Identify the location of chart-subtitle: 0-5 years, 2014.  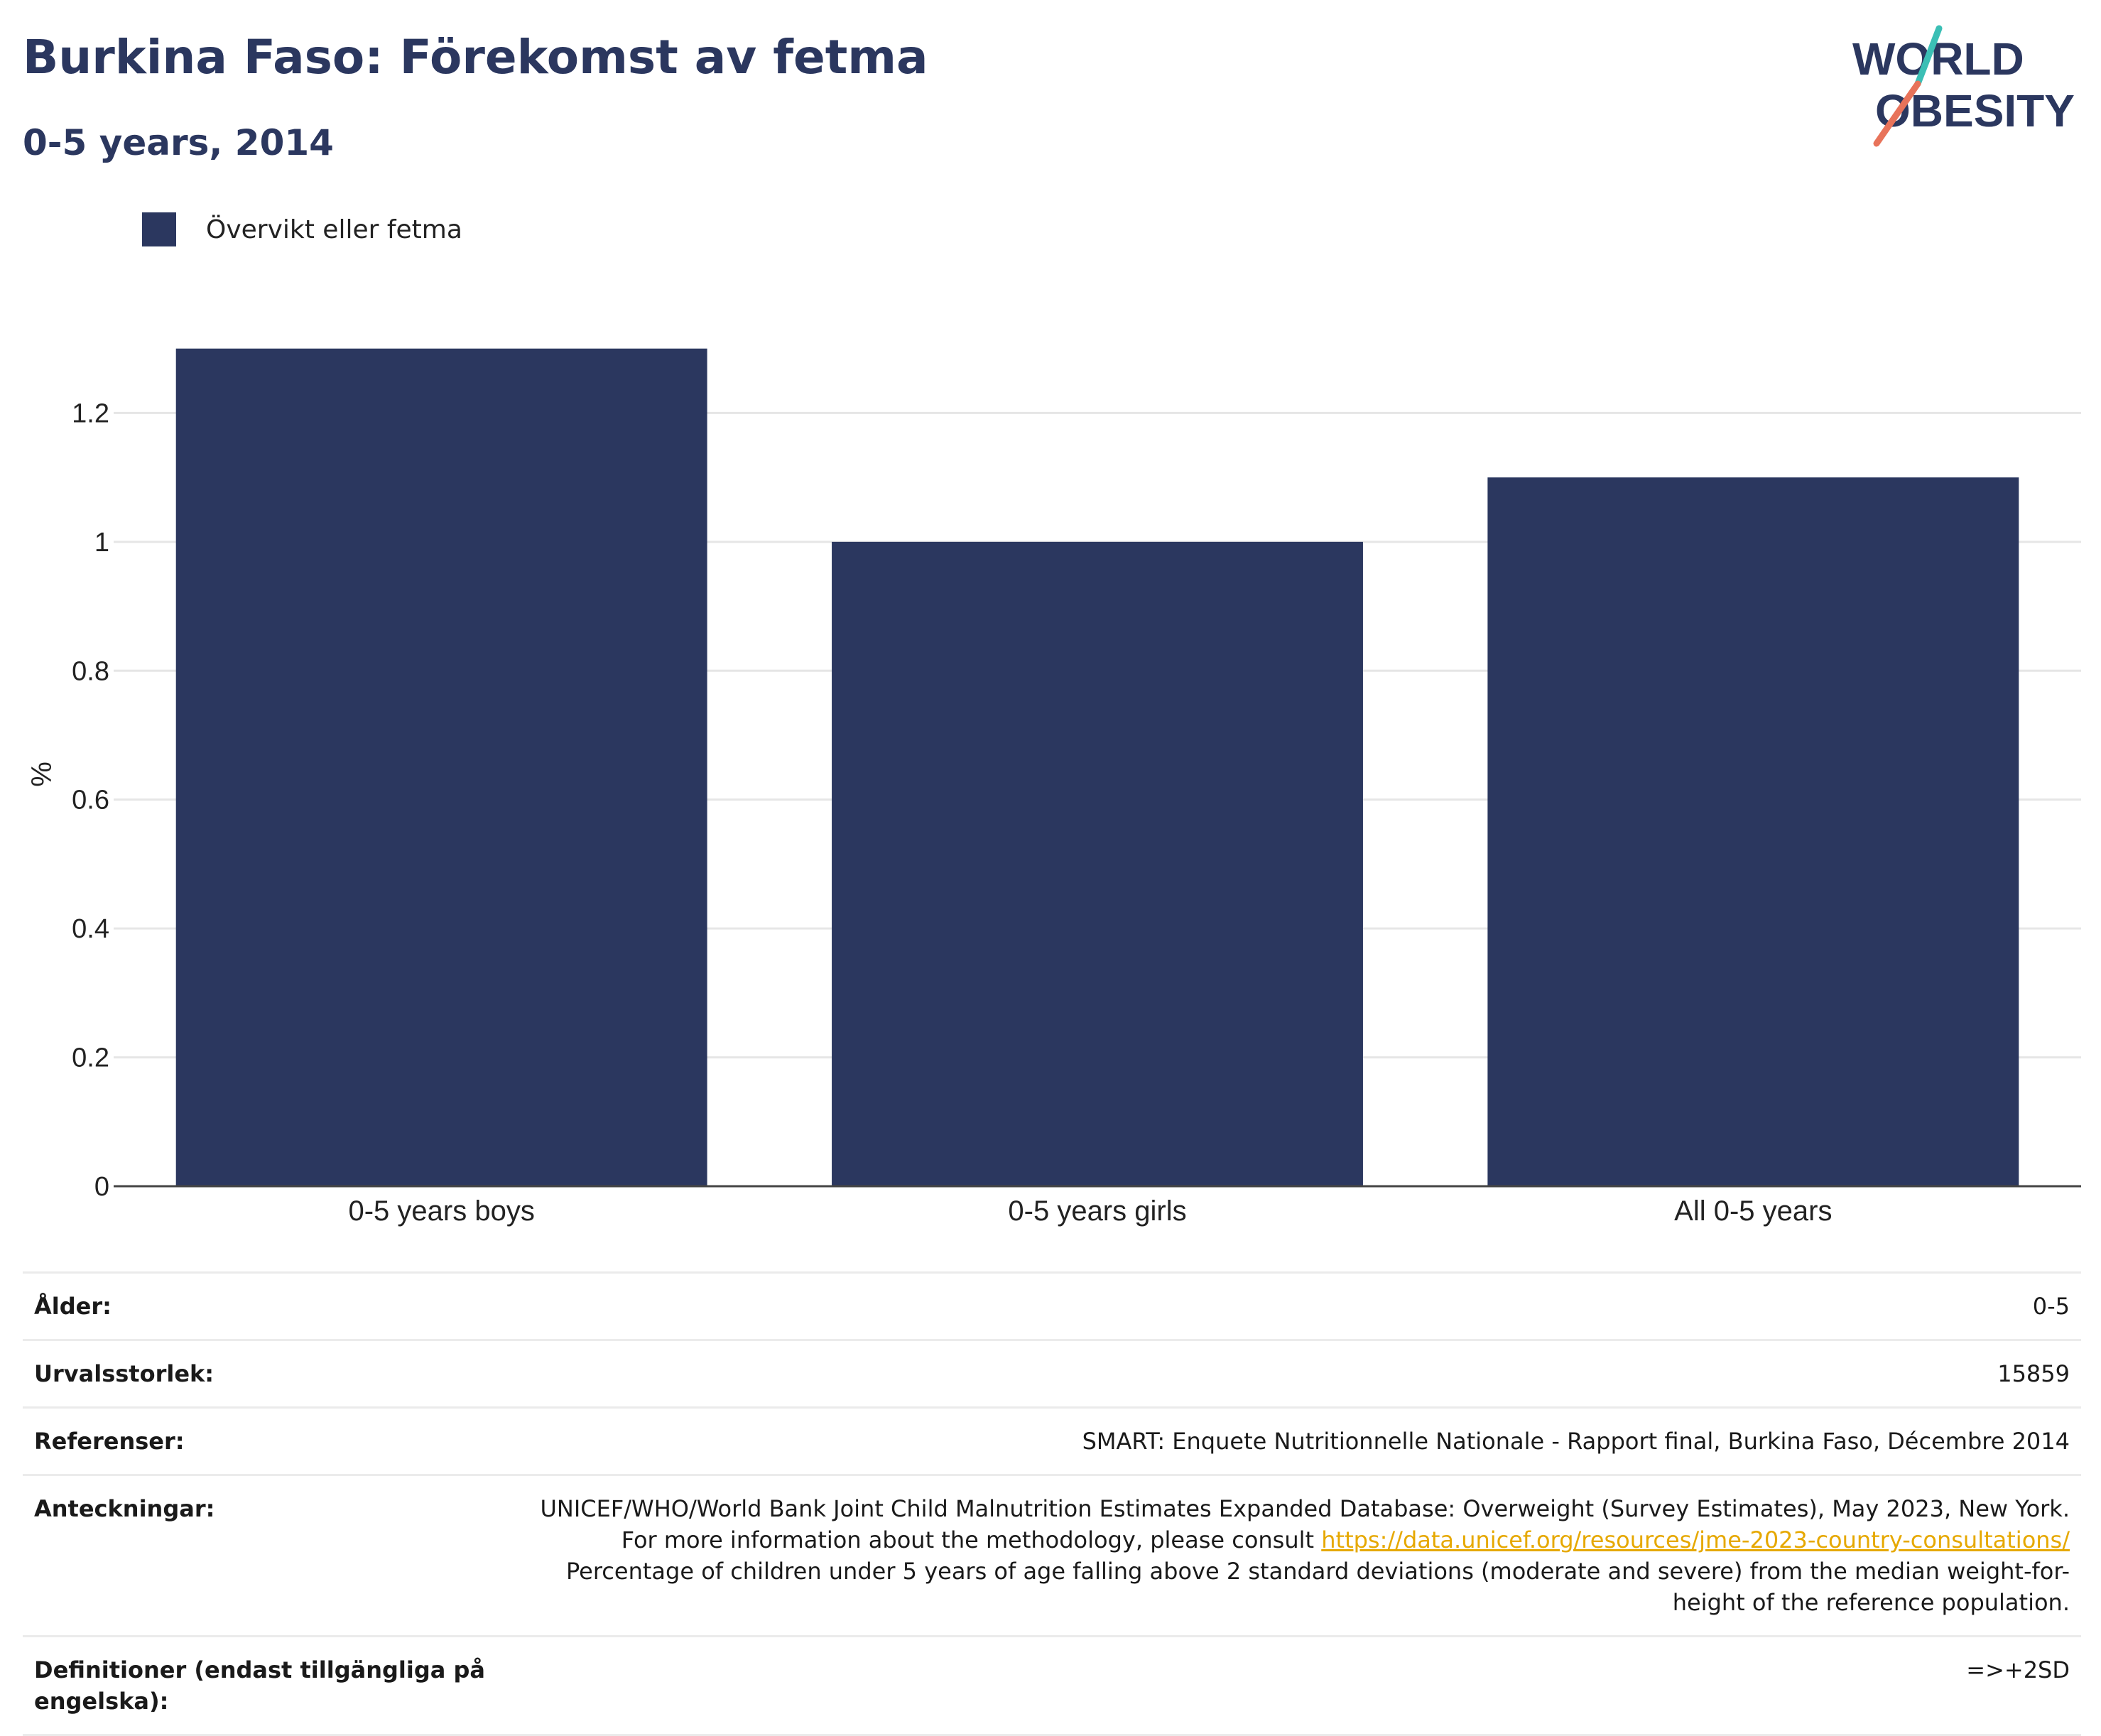
(178, 142).